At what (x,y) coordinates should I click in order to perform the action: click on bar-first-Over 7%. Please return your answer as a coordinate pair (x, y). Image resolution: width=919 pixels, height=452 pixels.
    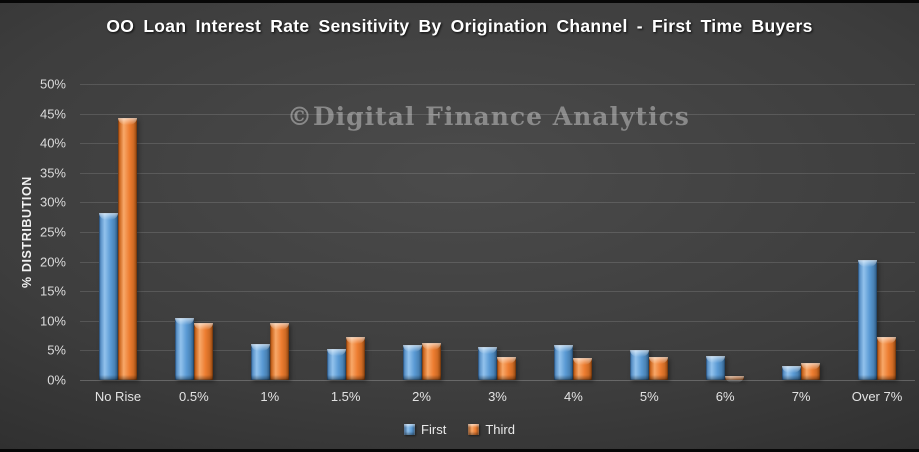
    Looking at the image, I should click on (868, 320).